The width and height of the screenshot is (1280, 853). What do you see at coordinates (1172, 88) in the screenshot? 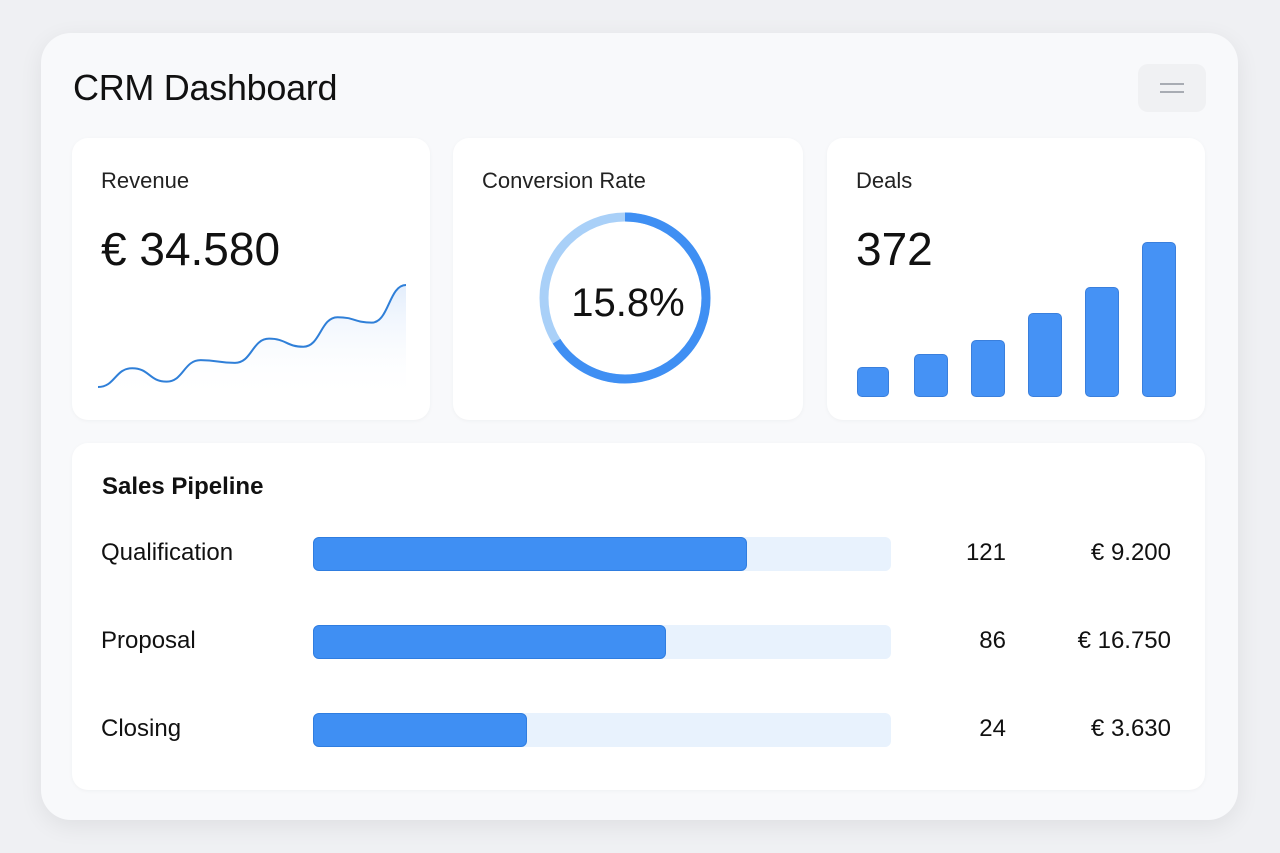
I see `menu-button` at bounding box center [1172, 88].